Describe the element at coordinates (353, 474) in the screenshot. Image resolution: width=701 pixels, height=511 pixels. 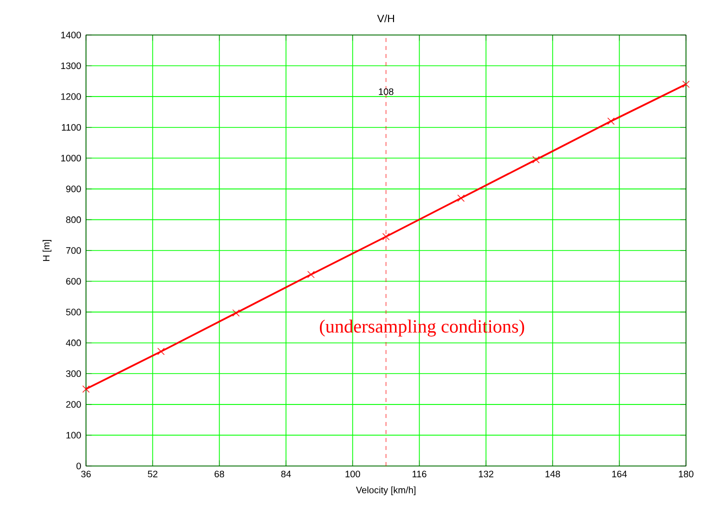
I see `x-tick-label: 100` at that location.